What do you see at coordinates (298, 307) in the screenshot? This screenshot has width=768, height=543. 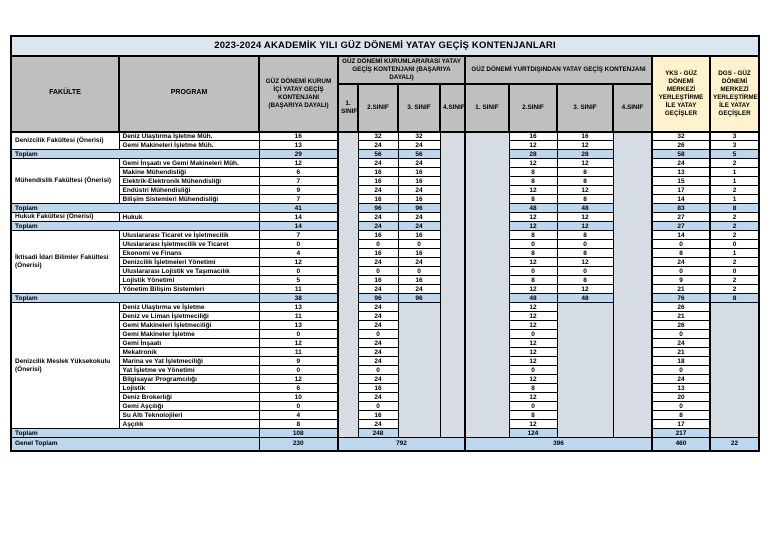 I see `kurum-ici-quota-cell: 13` at bounding box center [298, 307].